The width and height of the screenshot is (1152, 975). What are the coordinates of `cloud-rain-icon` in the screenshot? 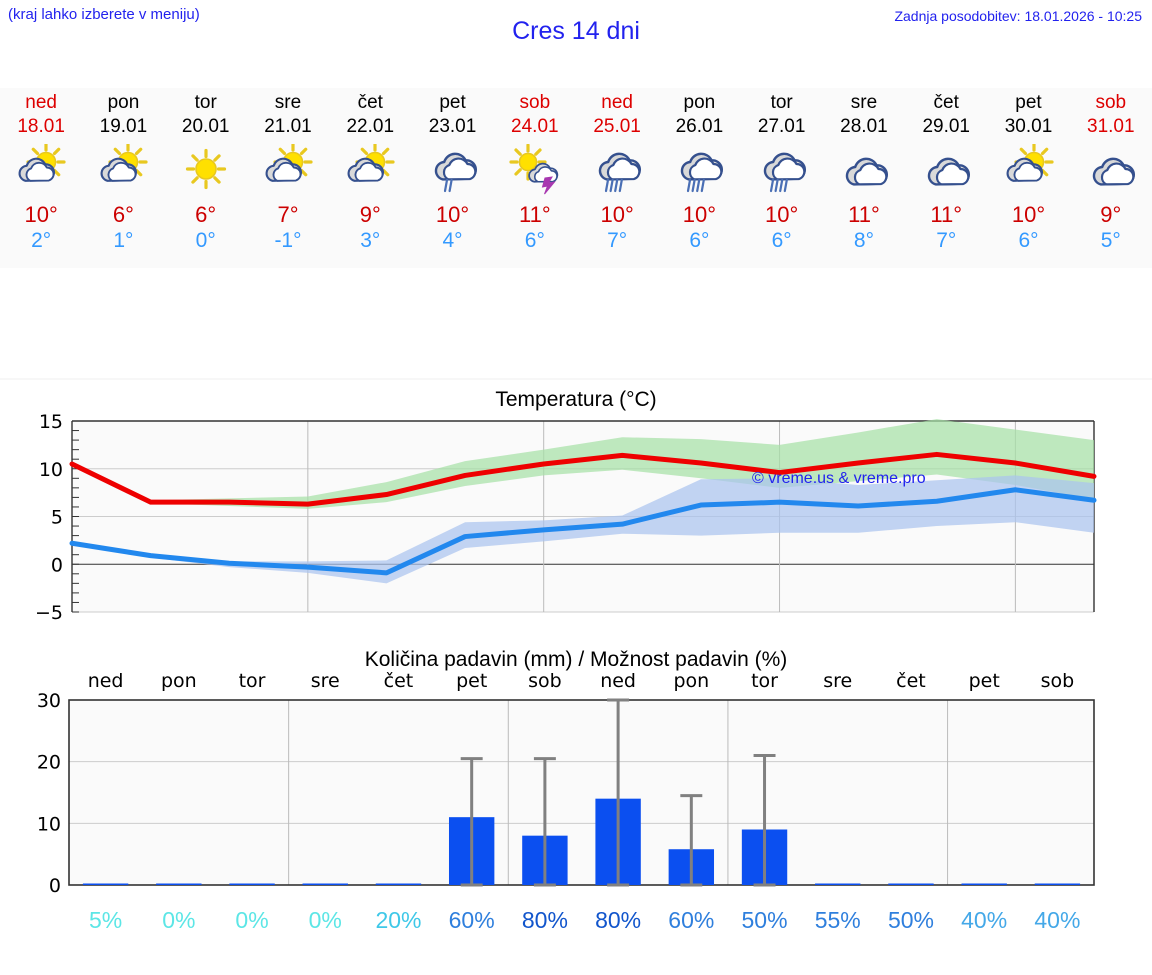 It's located at (699, 170).